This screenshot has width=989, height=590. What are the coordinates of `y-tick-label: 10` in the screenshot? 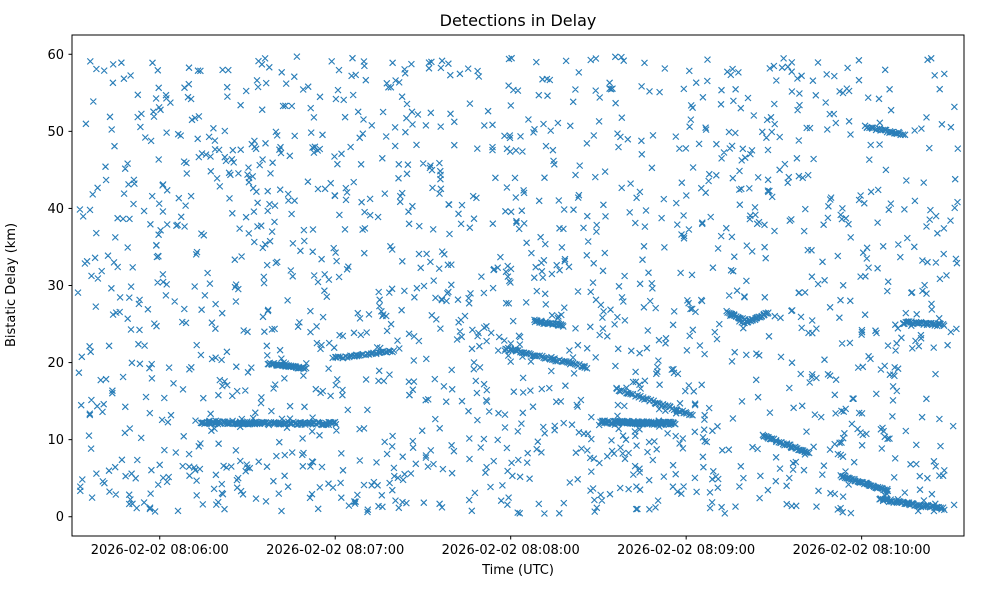 It's located at (55, 440).